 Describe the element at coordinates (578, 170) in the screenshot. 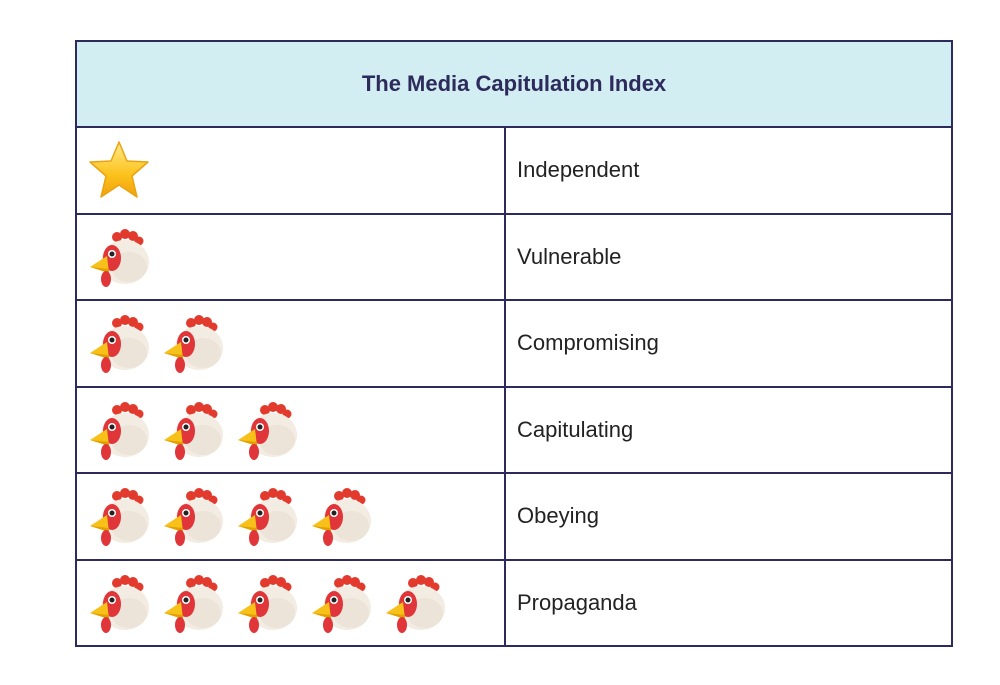

I see `row-label: Independent` at that location.